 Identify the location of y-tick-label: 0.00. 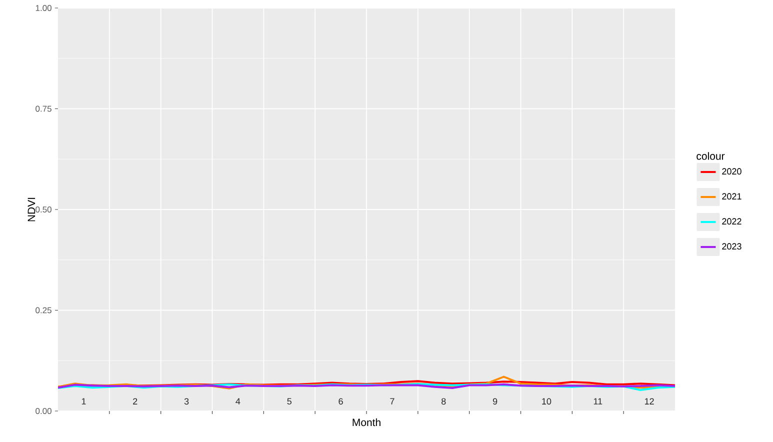
(44, 411).